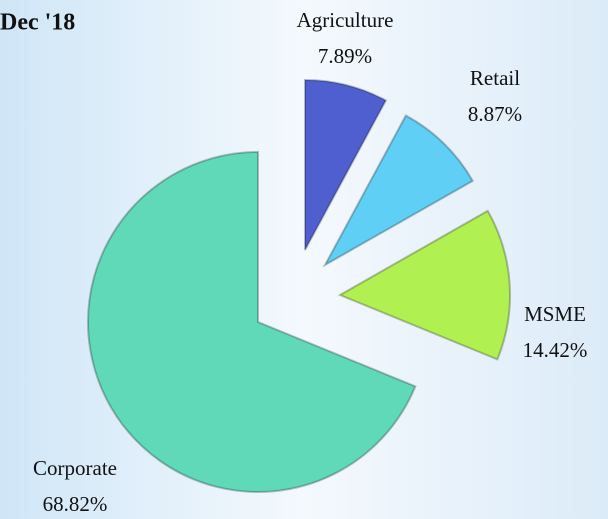  Describe the element at coordinates (495, 114) in the screenshot. I see `slice-value-label: 8.87%` at that location.